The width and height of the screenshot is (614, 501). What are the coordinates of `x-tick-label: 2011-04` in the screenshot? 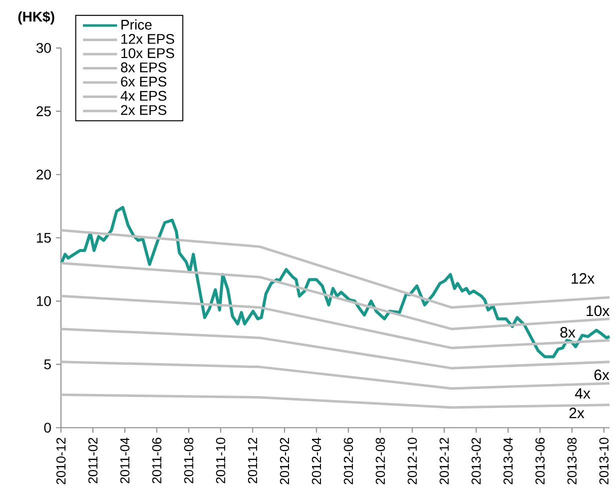 It's located at (125, 461).